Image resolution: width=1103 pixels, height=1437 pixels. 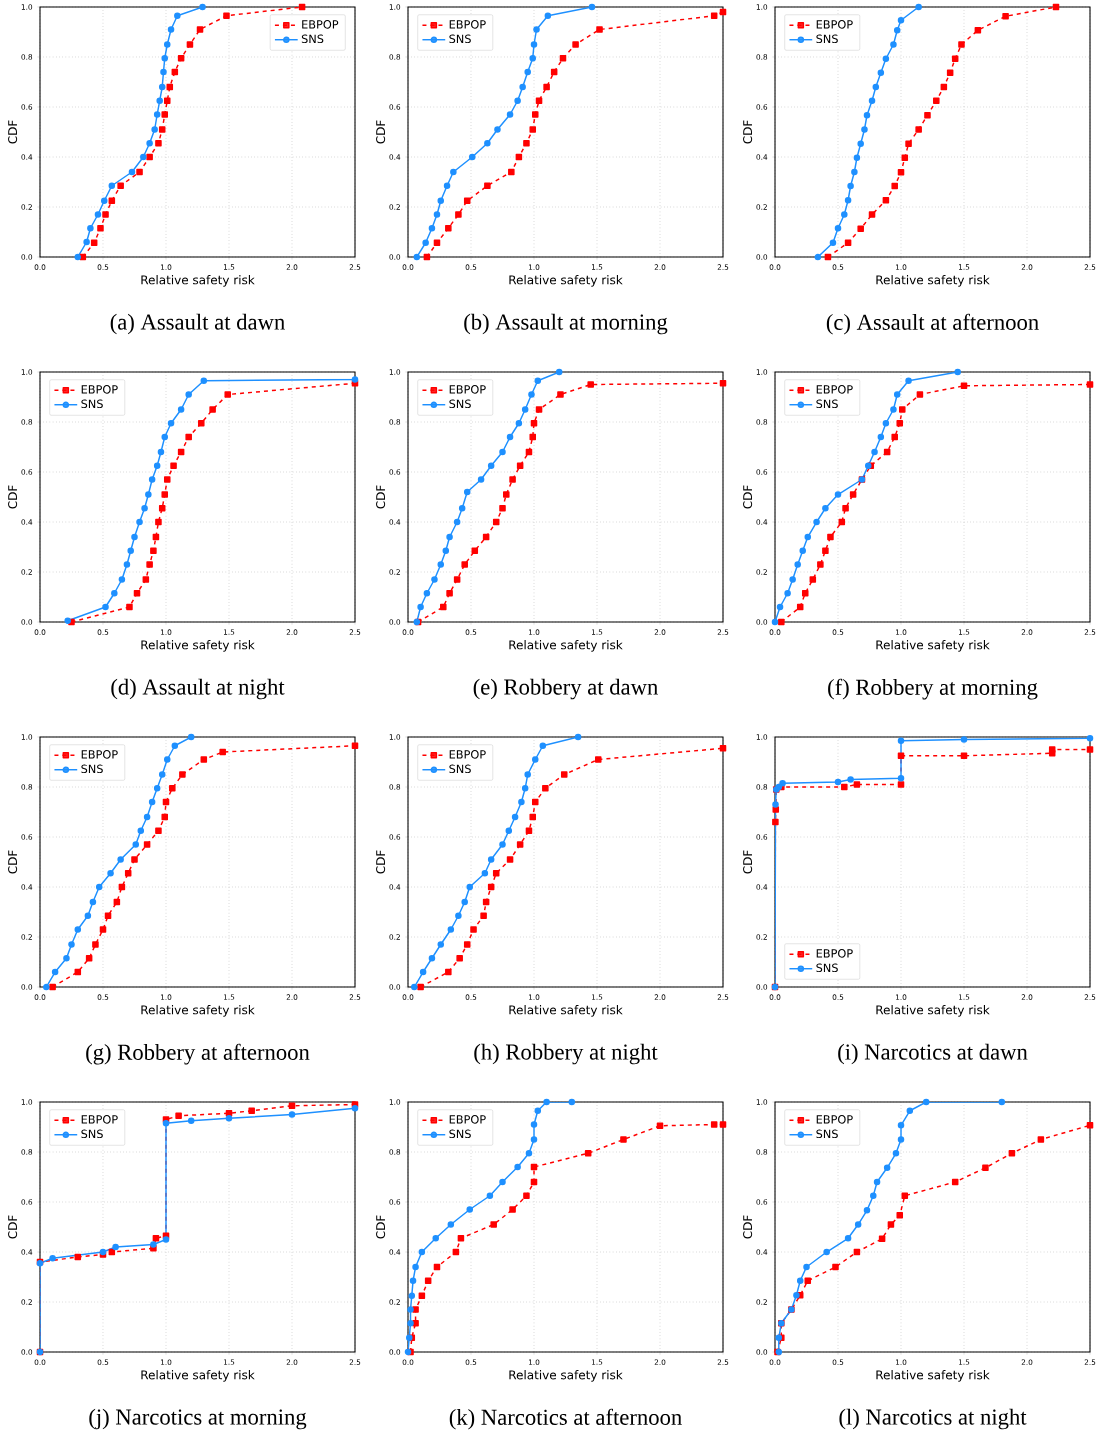 I want to click on text: (j) Narcotics at morning, so click(x=198, y=1419).